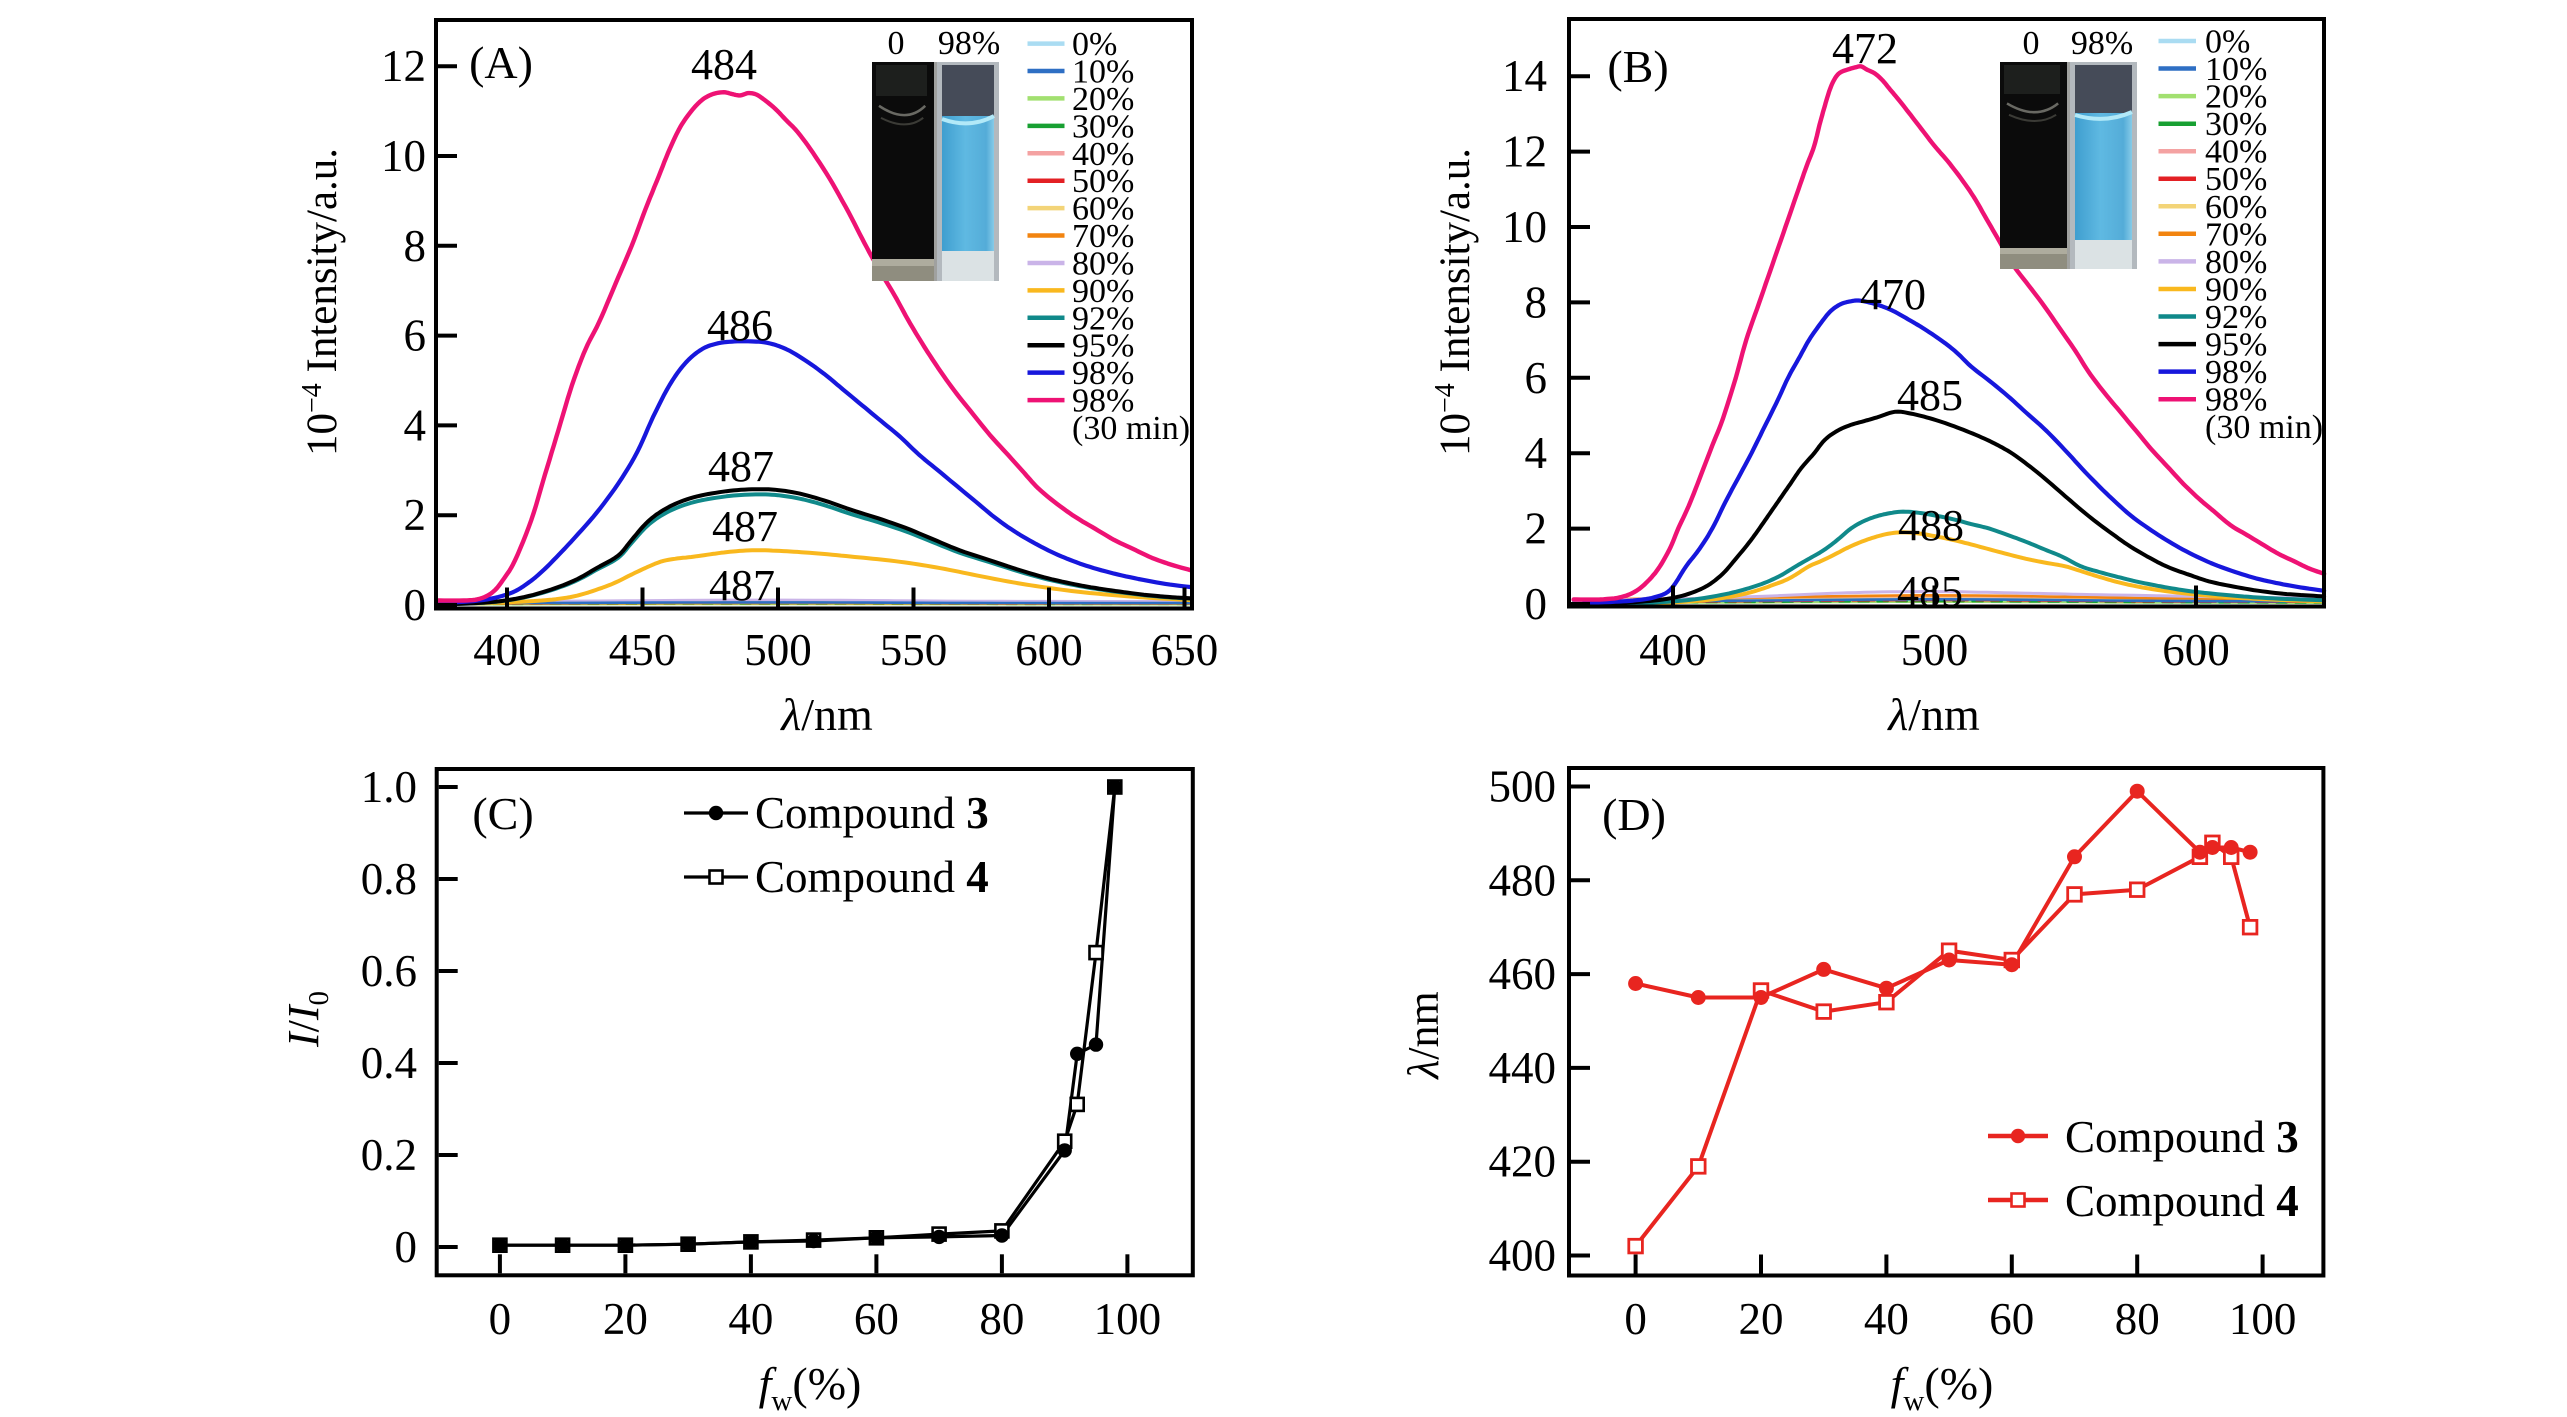 The height and width of the screenshot is (1417, 2567). Describe the element at coordinates (389, 971) in the screenshot. I see `svg-text: 0.6` at that location.